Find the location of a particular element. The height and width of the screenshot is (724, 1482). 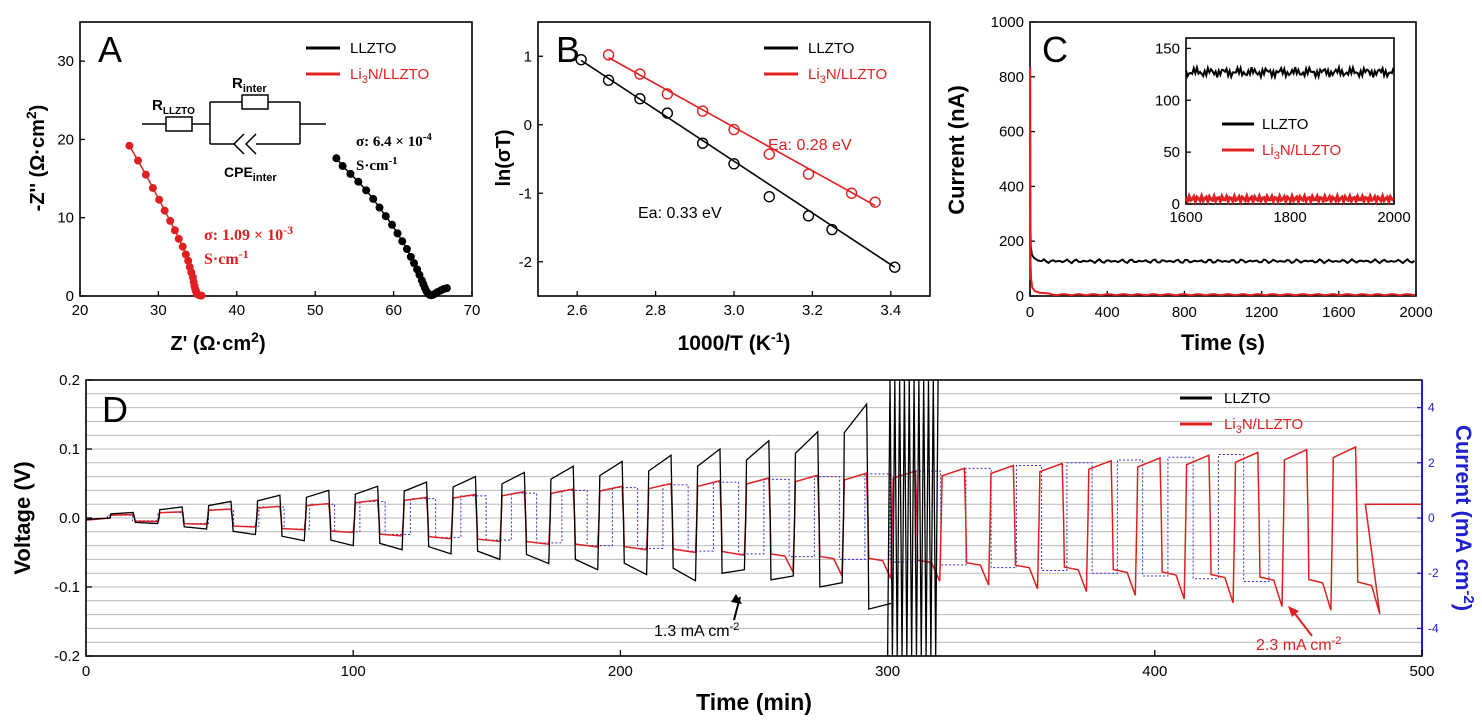

panel-d-ylabel: Voltage (V) is located at coordinates (22, 517).